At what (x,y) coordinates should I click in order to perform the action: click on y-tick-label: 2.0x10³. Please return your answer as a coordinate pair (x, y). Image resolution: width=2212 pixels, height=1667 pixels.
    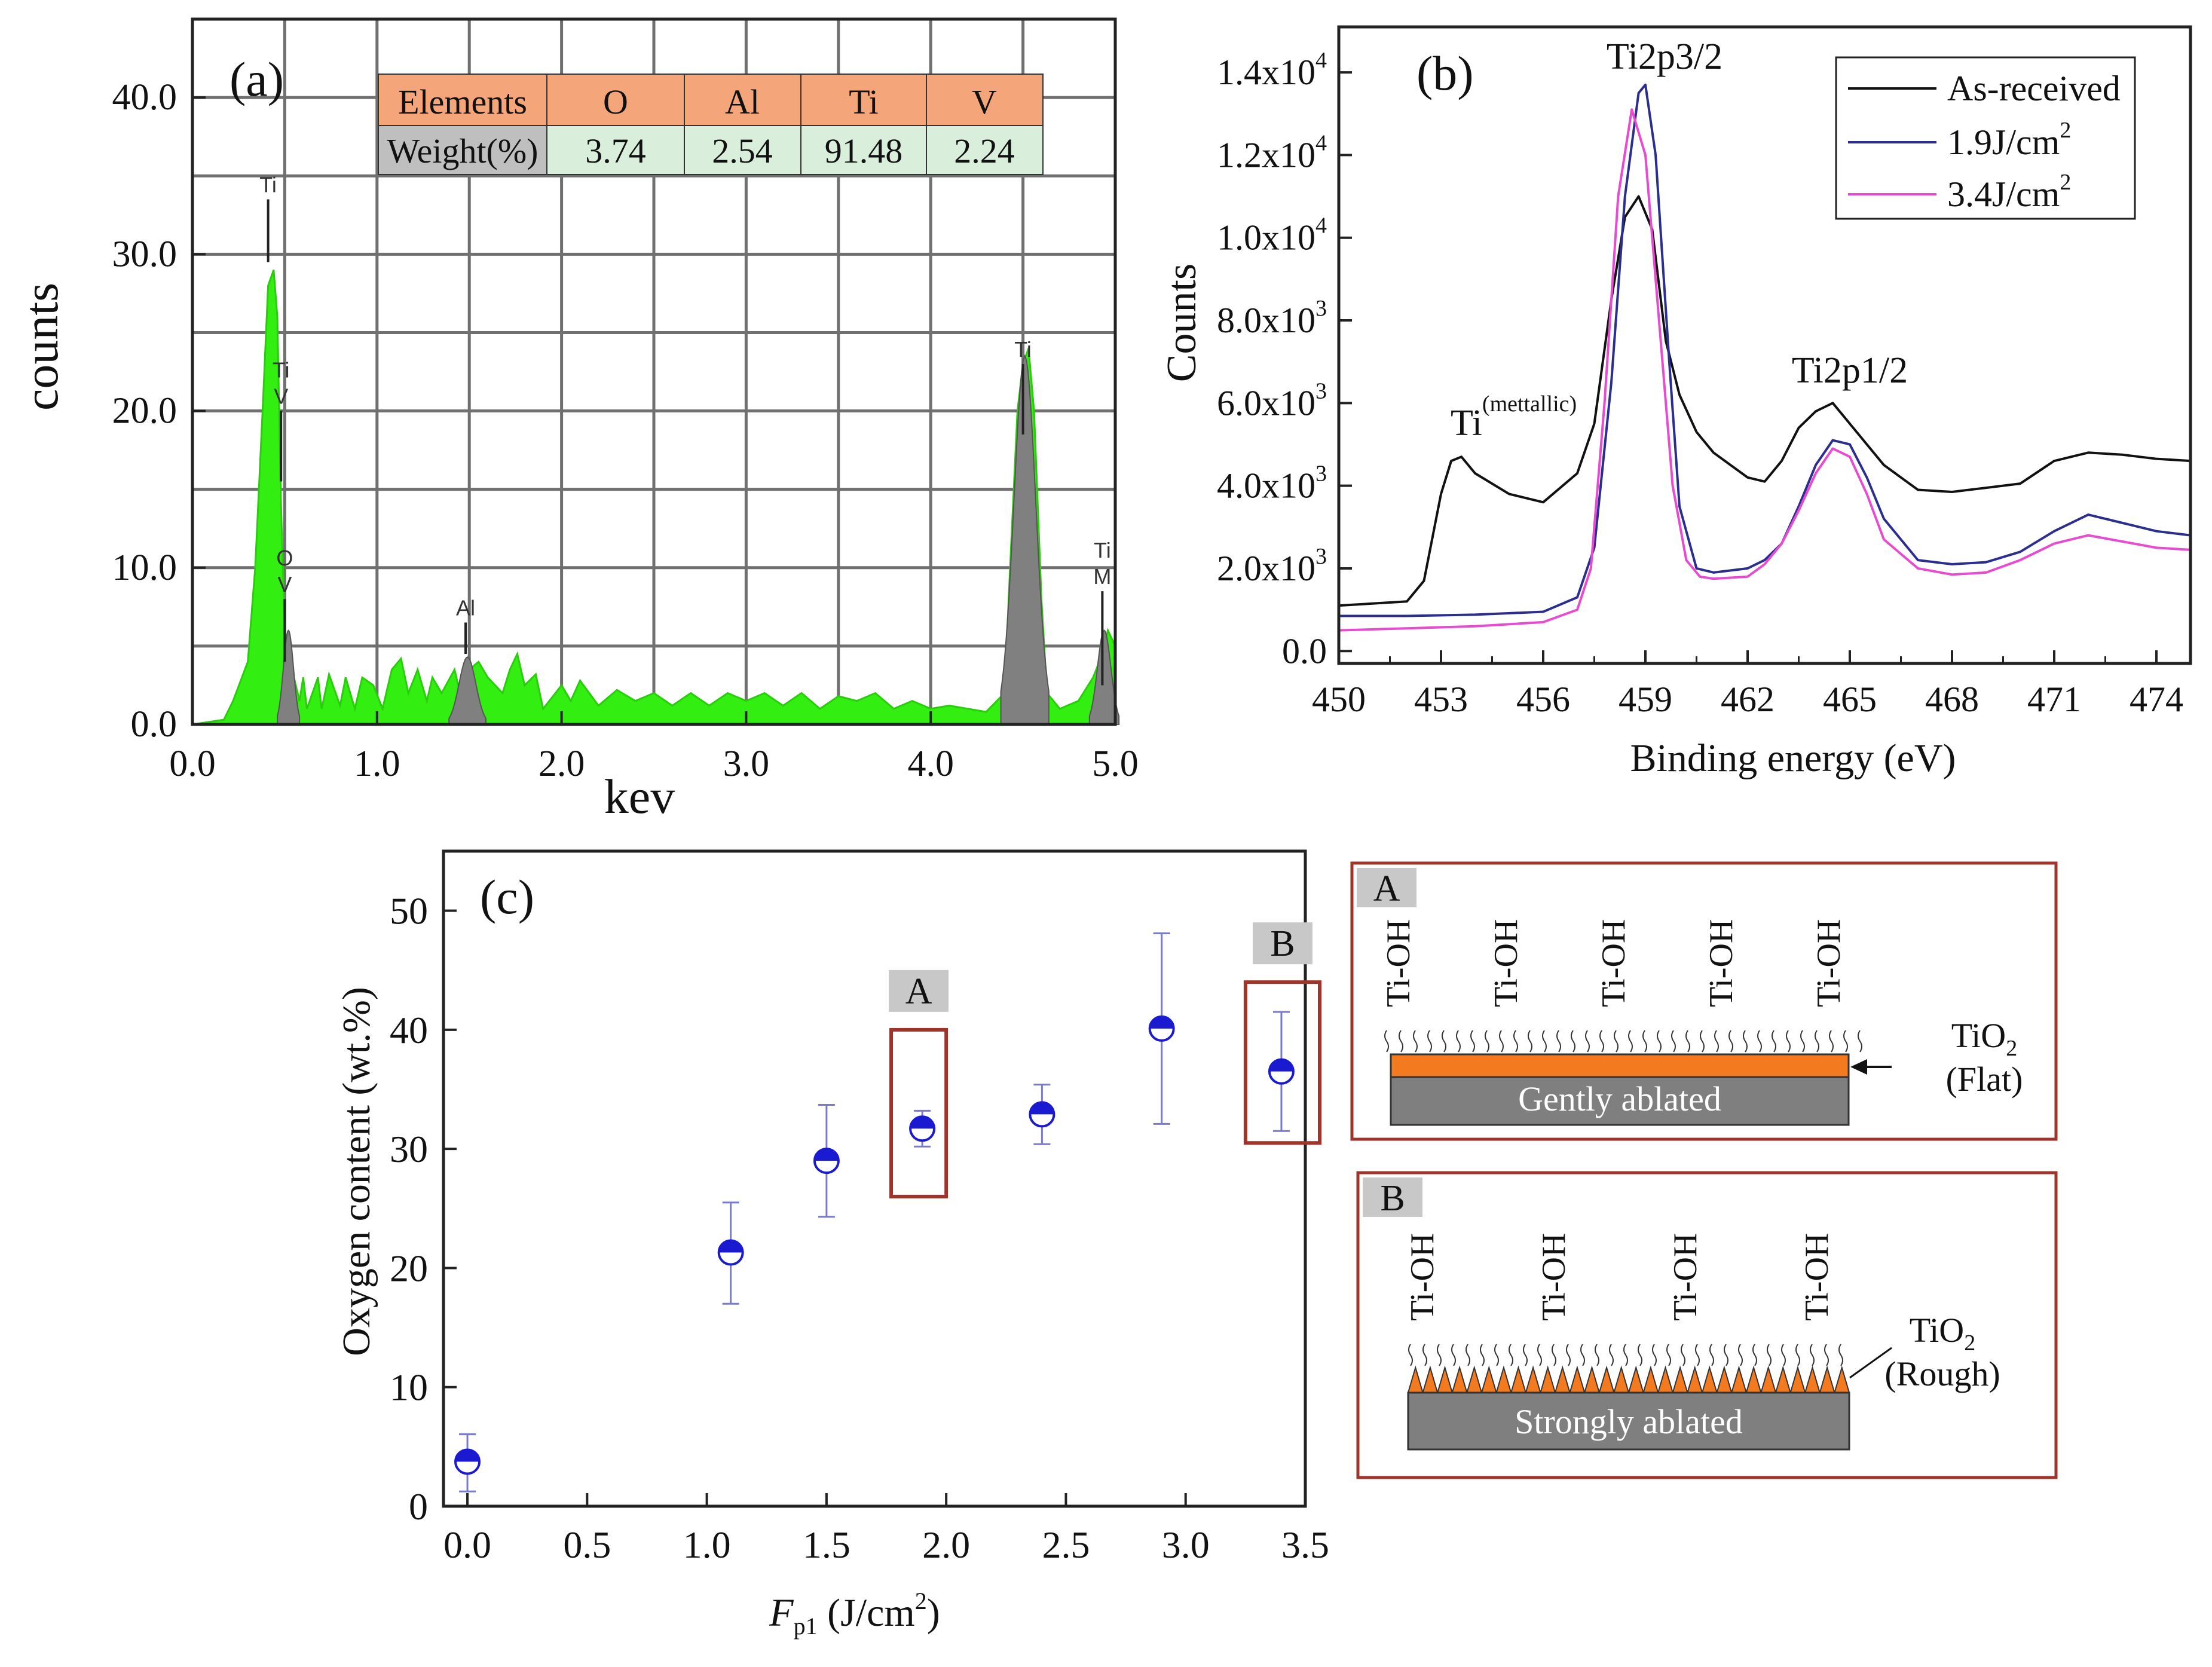
    Looking at the image, I should click on (1272, 566).